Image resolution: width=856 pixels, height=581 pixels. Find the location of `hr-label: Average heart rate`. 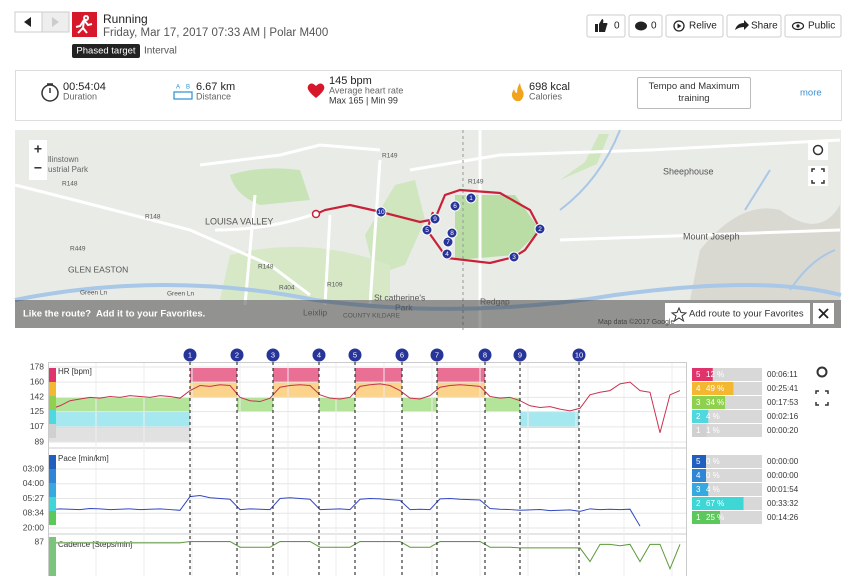

hr-label: Average heart rate is located at coordinates (366, 90).